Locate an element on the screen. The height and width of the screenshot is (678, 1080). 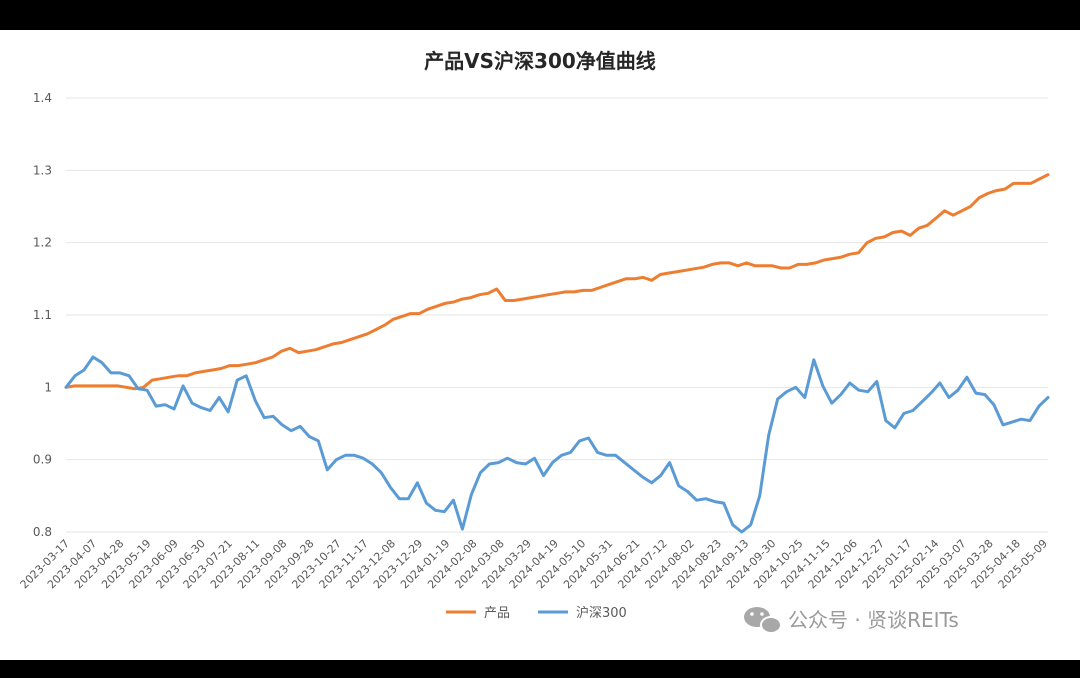
y-axis-ticks: 0.8 0.9 1 1.1 1.2 1.3 1.4 is located at coordinates (42, 315).